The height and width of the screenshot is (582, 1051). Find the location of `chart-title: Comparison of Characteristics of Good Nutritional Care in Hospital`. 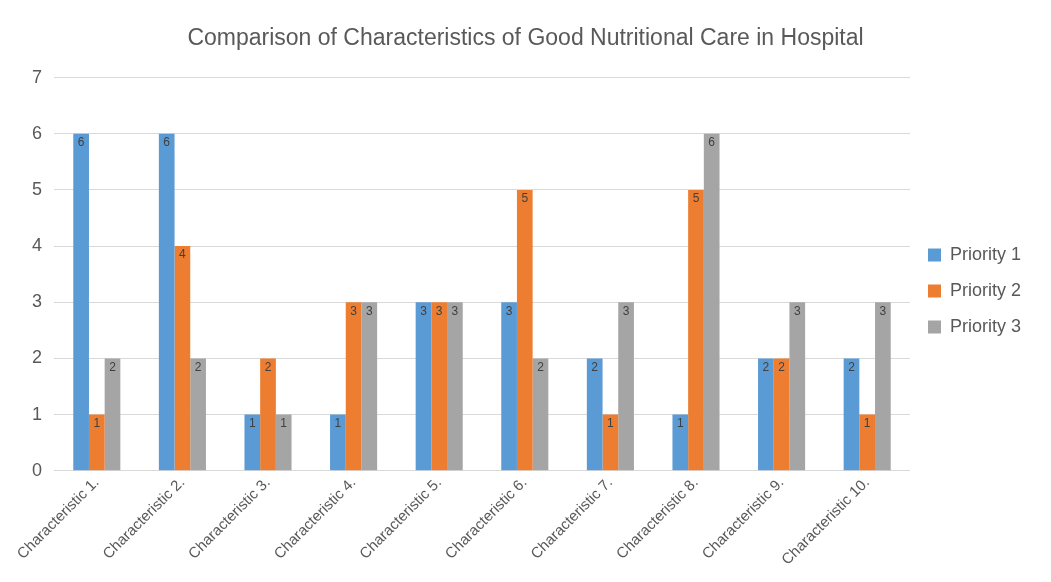

chart-title: Comparison of Characteristics of Good Nutritional Care in Hospital is located at coordinates (525, 37).